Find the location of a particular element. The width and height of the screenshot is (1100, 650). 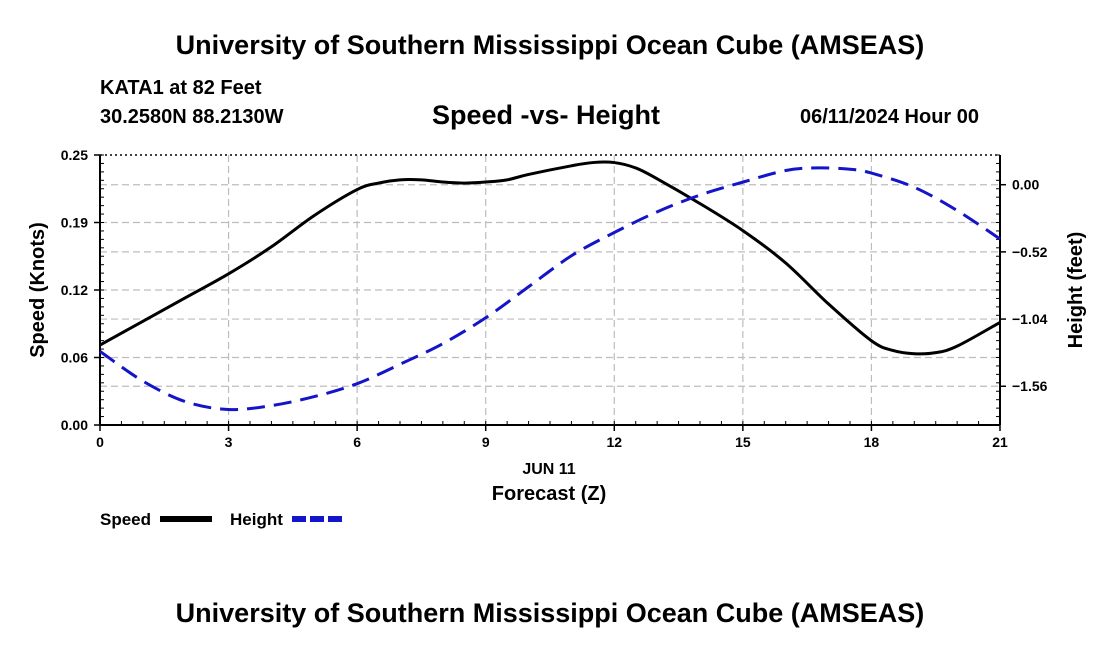

chart-title: Speed -vs- Height is located at coordinates (546, 115).